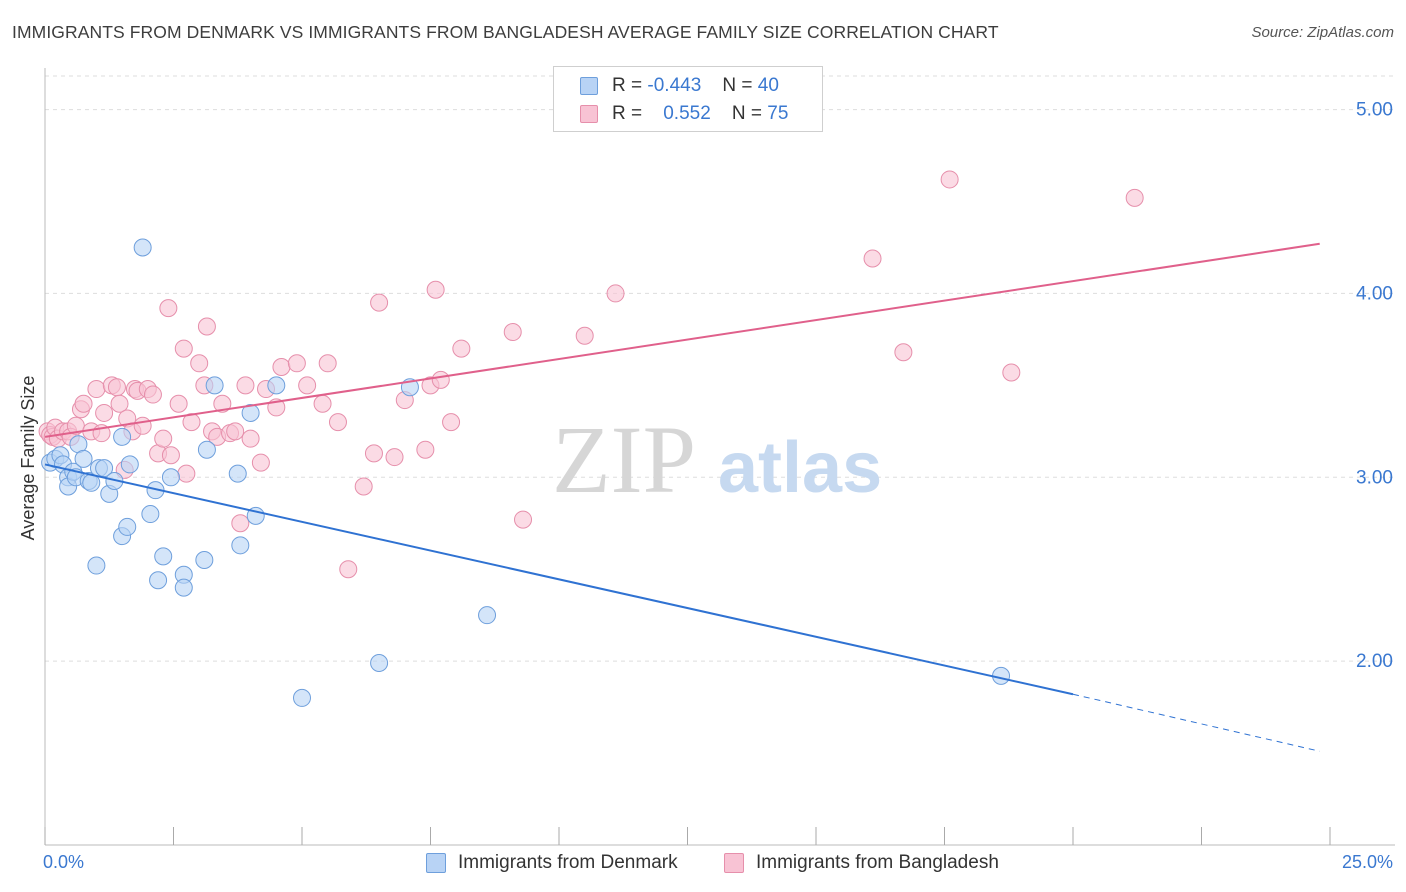 This screenshot has width=1406, height=892. Describe the element at coordinates (674, 85) in the screenshot. I see `legend-r-value: -0.443` at that location.